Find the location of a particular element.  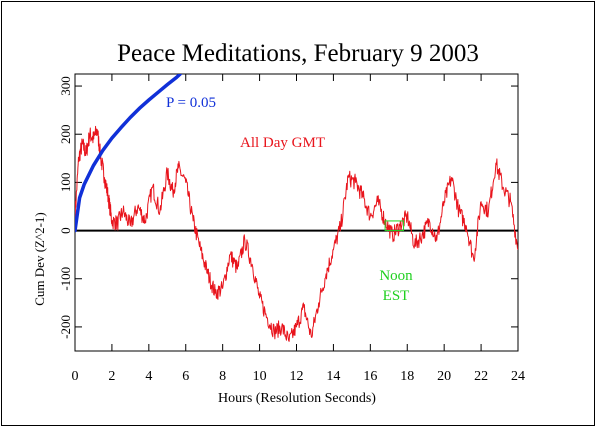

x-tick-label: 10 is located at coordinates (260, 376).